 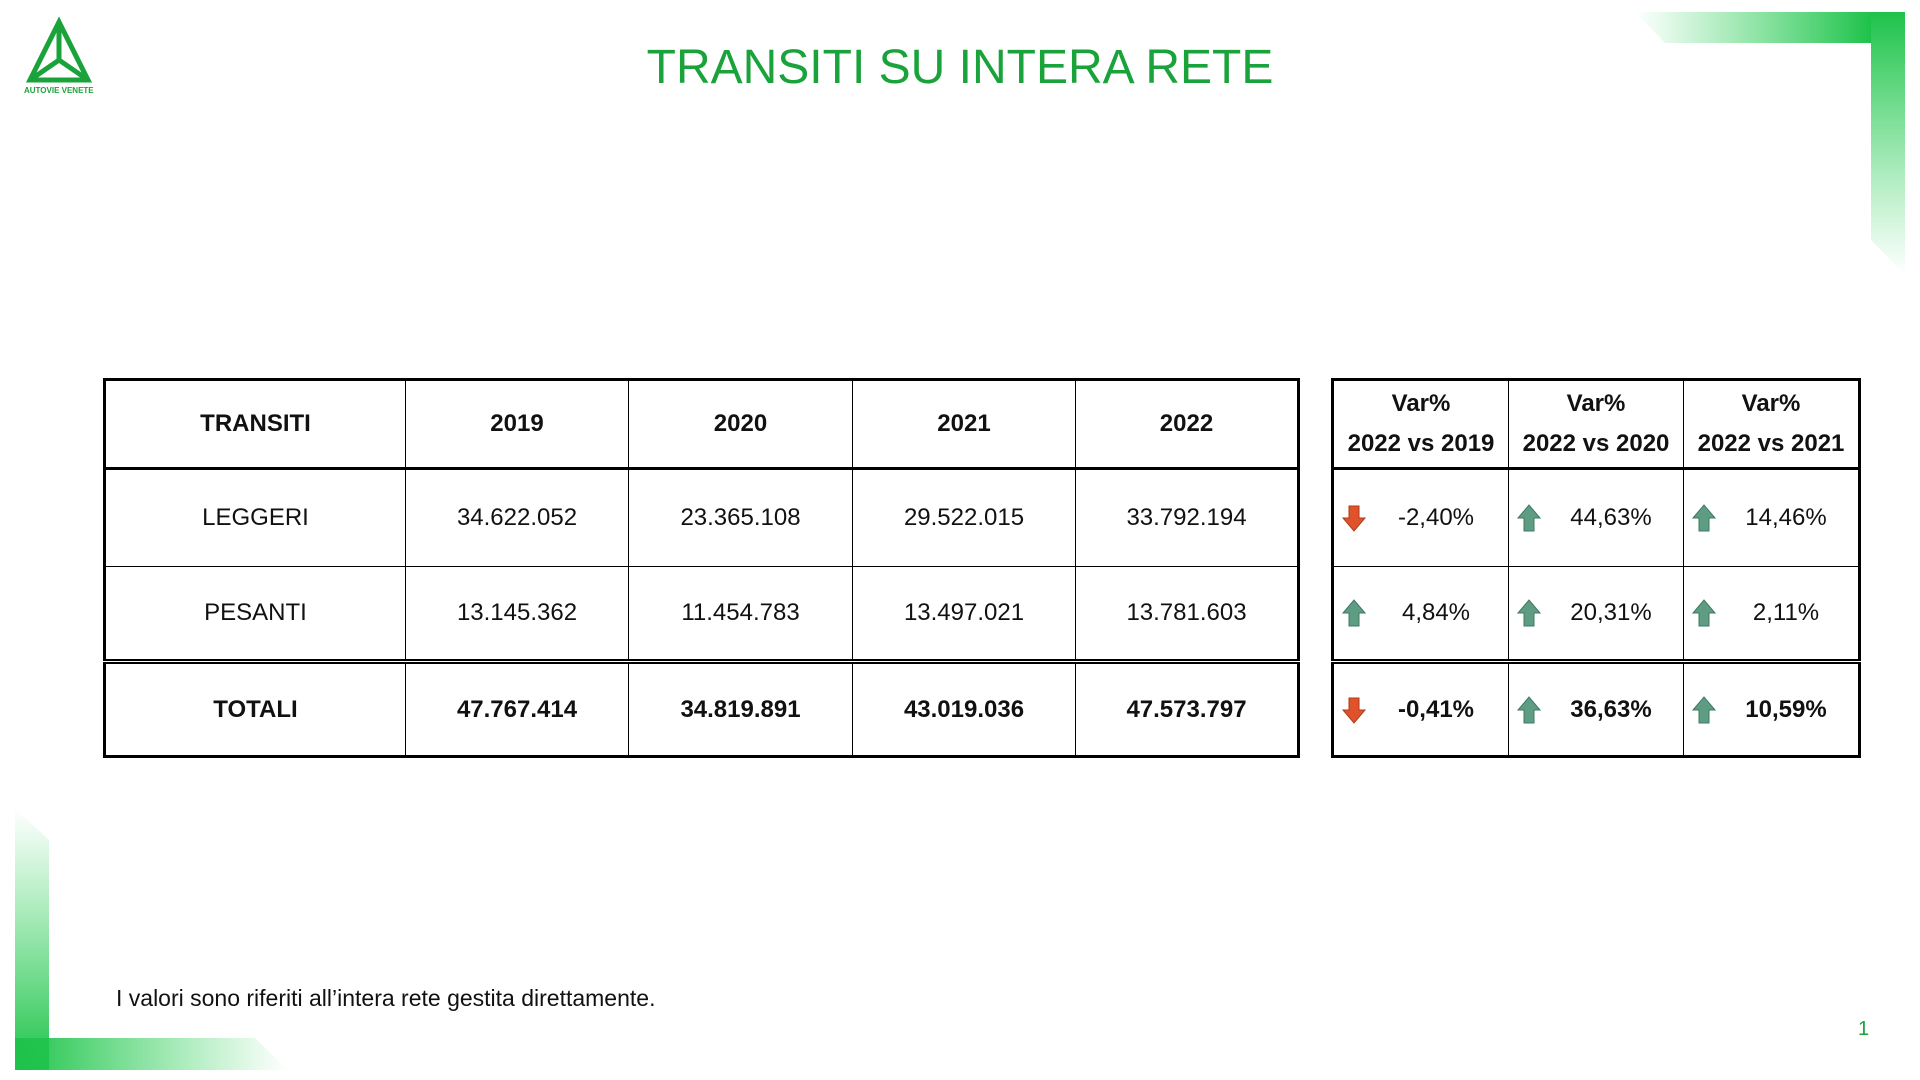 I want to click on cell: 2,11%, so click(x=1771, y=614).